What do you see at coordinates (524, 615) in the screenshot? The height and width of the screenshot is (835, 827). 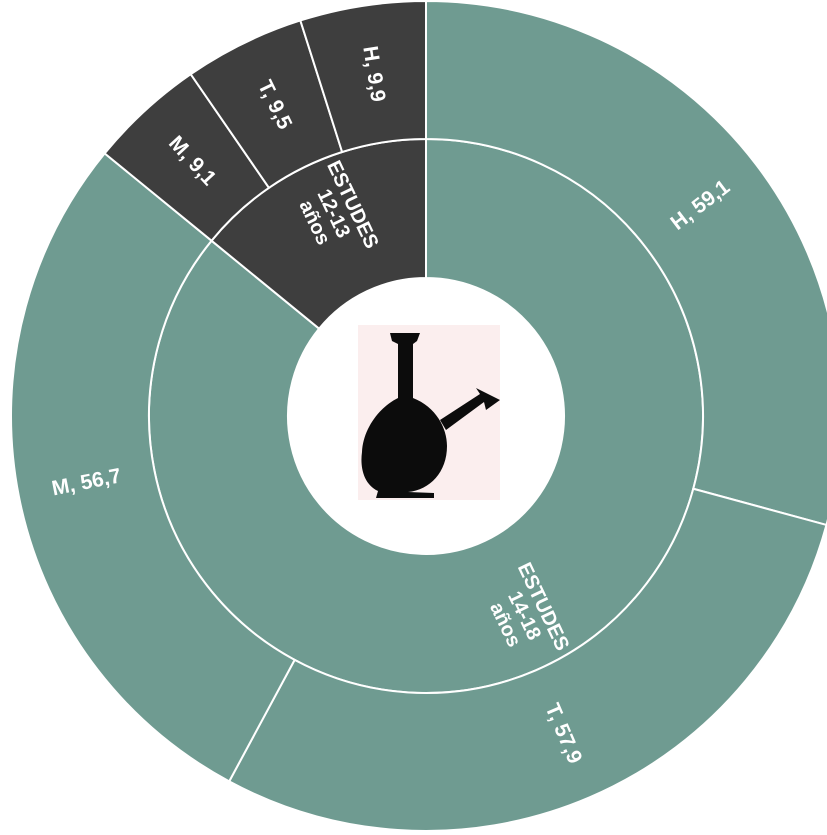 I see `inner-label-estudes-14-18-a-os: ESTUDES14-18años` at bounding box center [524, 615].